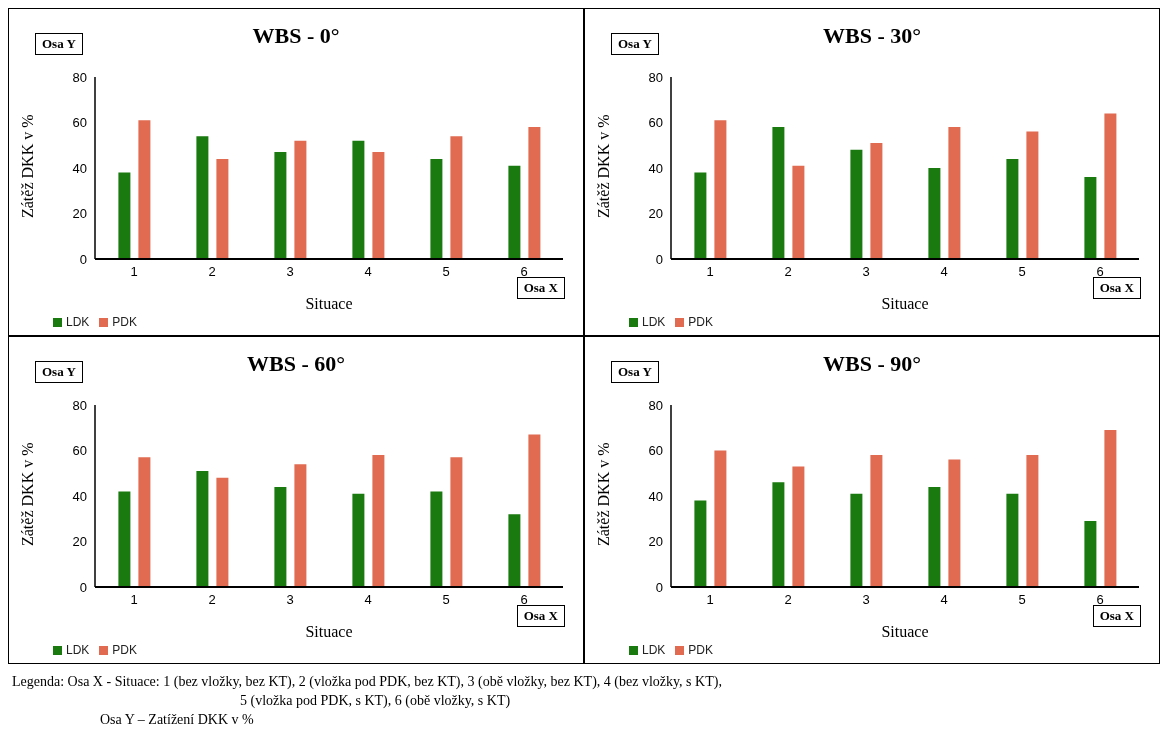  I want to click on chart-title: WBS - 0°, so click(296, 35).